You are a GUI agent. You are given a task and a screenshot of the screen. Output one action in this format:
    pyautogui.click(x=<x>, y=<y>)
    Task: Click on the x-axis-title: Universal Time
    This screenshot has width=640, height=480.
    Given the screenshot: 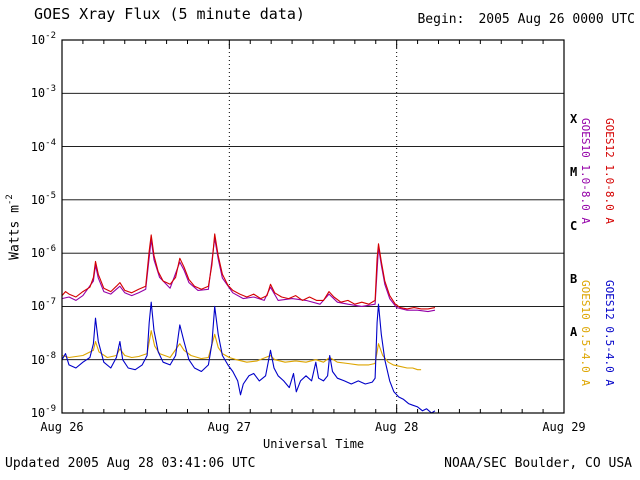 What is the action you would take?
    pyautogui.click(x=314, y=444)
    